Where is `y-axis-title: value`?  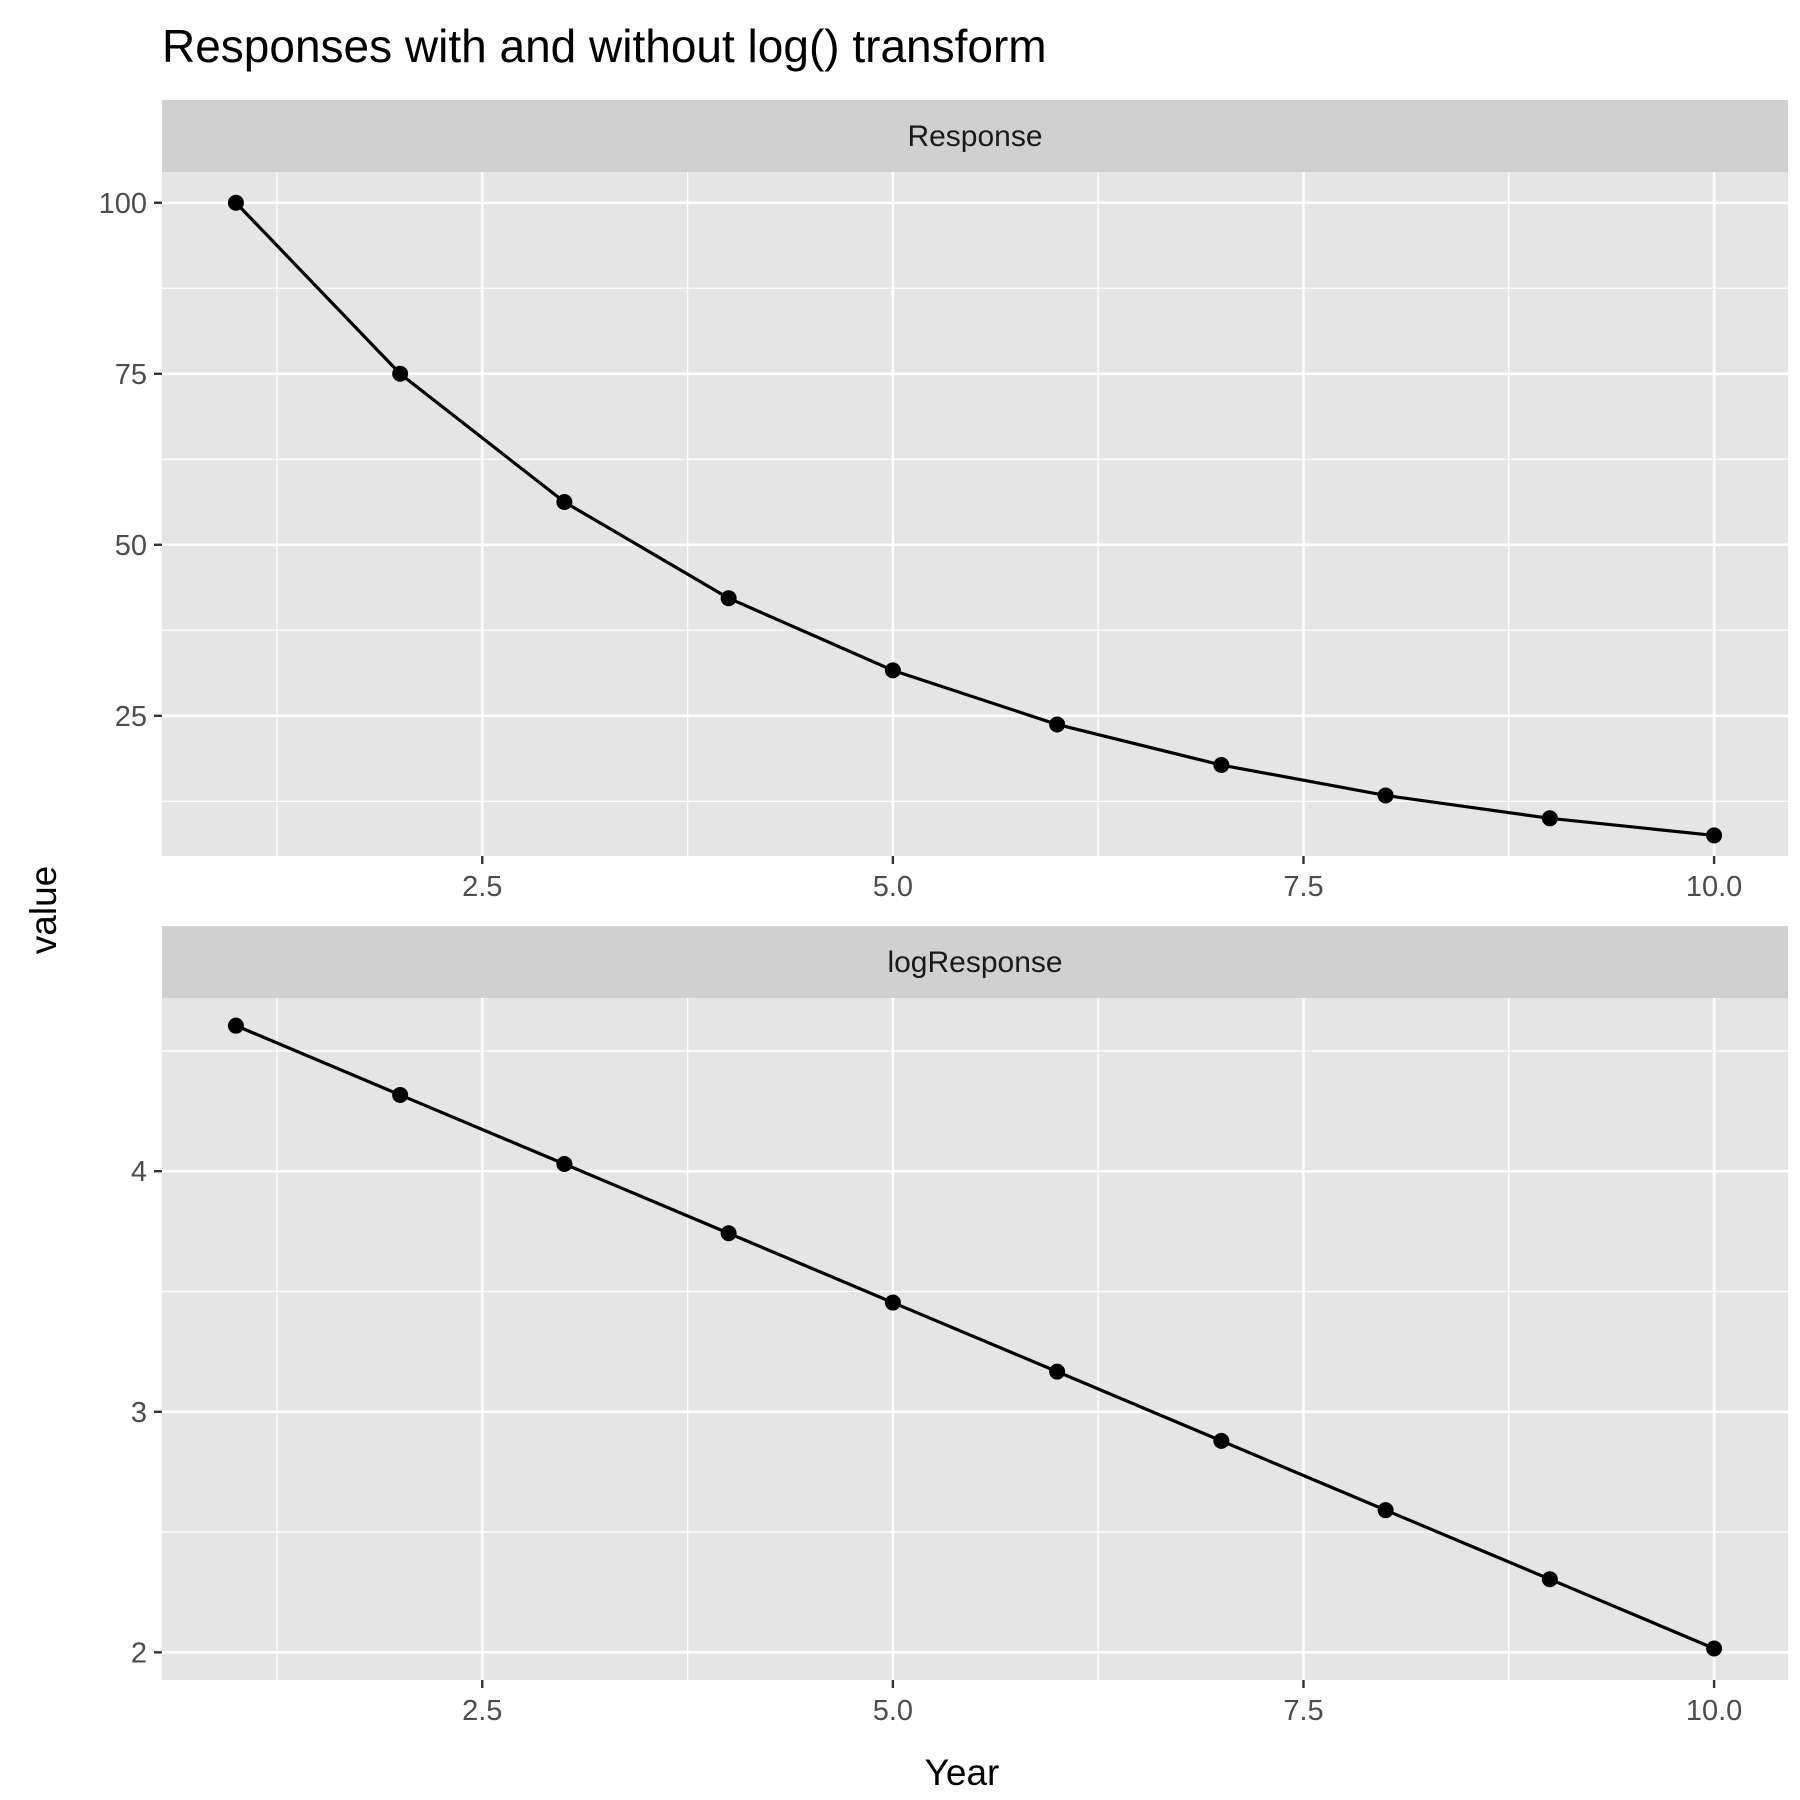 y-axis-title: value is located at coordinates (43, 910).